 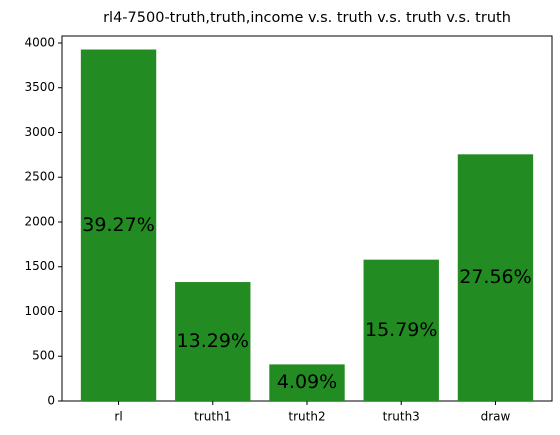 What do you see at coordinates (43, 356) in the screenshot?
I see `y-tick-label: 500` at bounding box center [43, 356].